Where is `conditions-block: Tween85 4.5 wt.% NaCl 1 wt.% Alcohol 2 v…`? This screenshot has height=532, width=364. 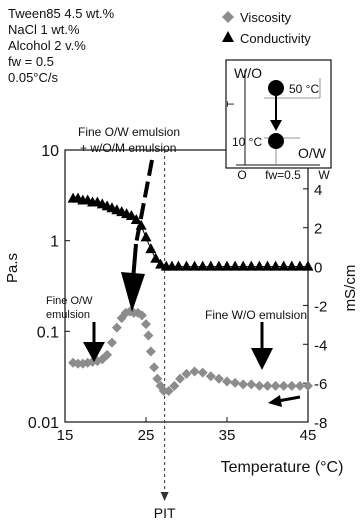
conditions-block: Tween85 4.5 wt.% NaCl 1 wt.% Alcohol 2 v… is located at coordinates (61, 46).